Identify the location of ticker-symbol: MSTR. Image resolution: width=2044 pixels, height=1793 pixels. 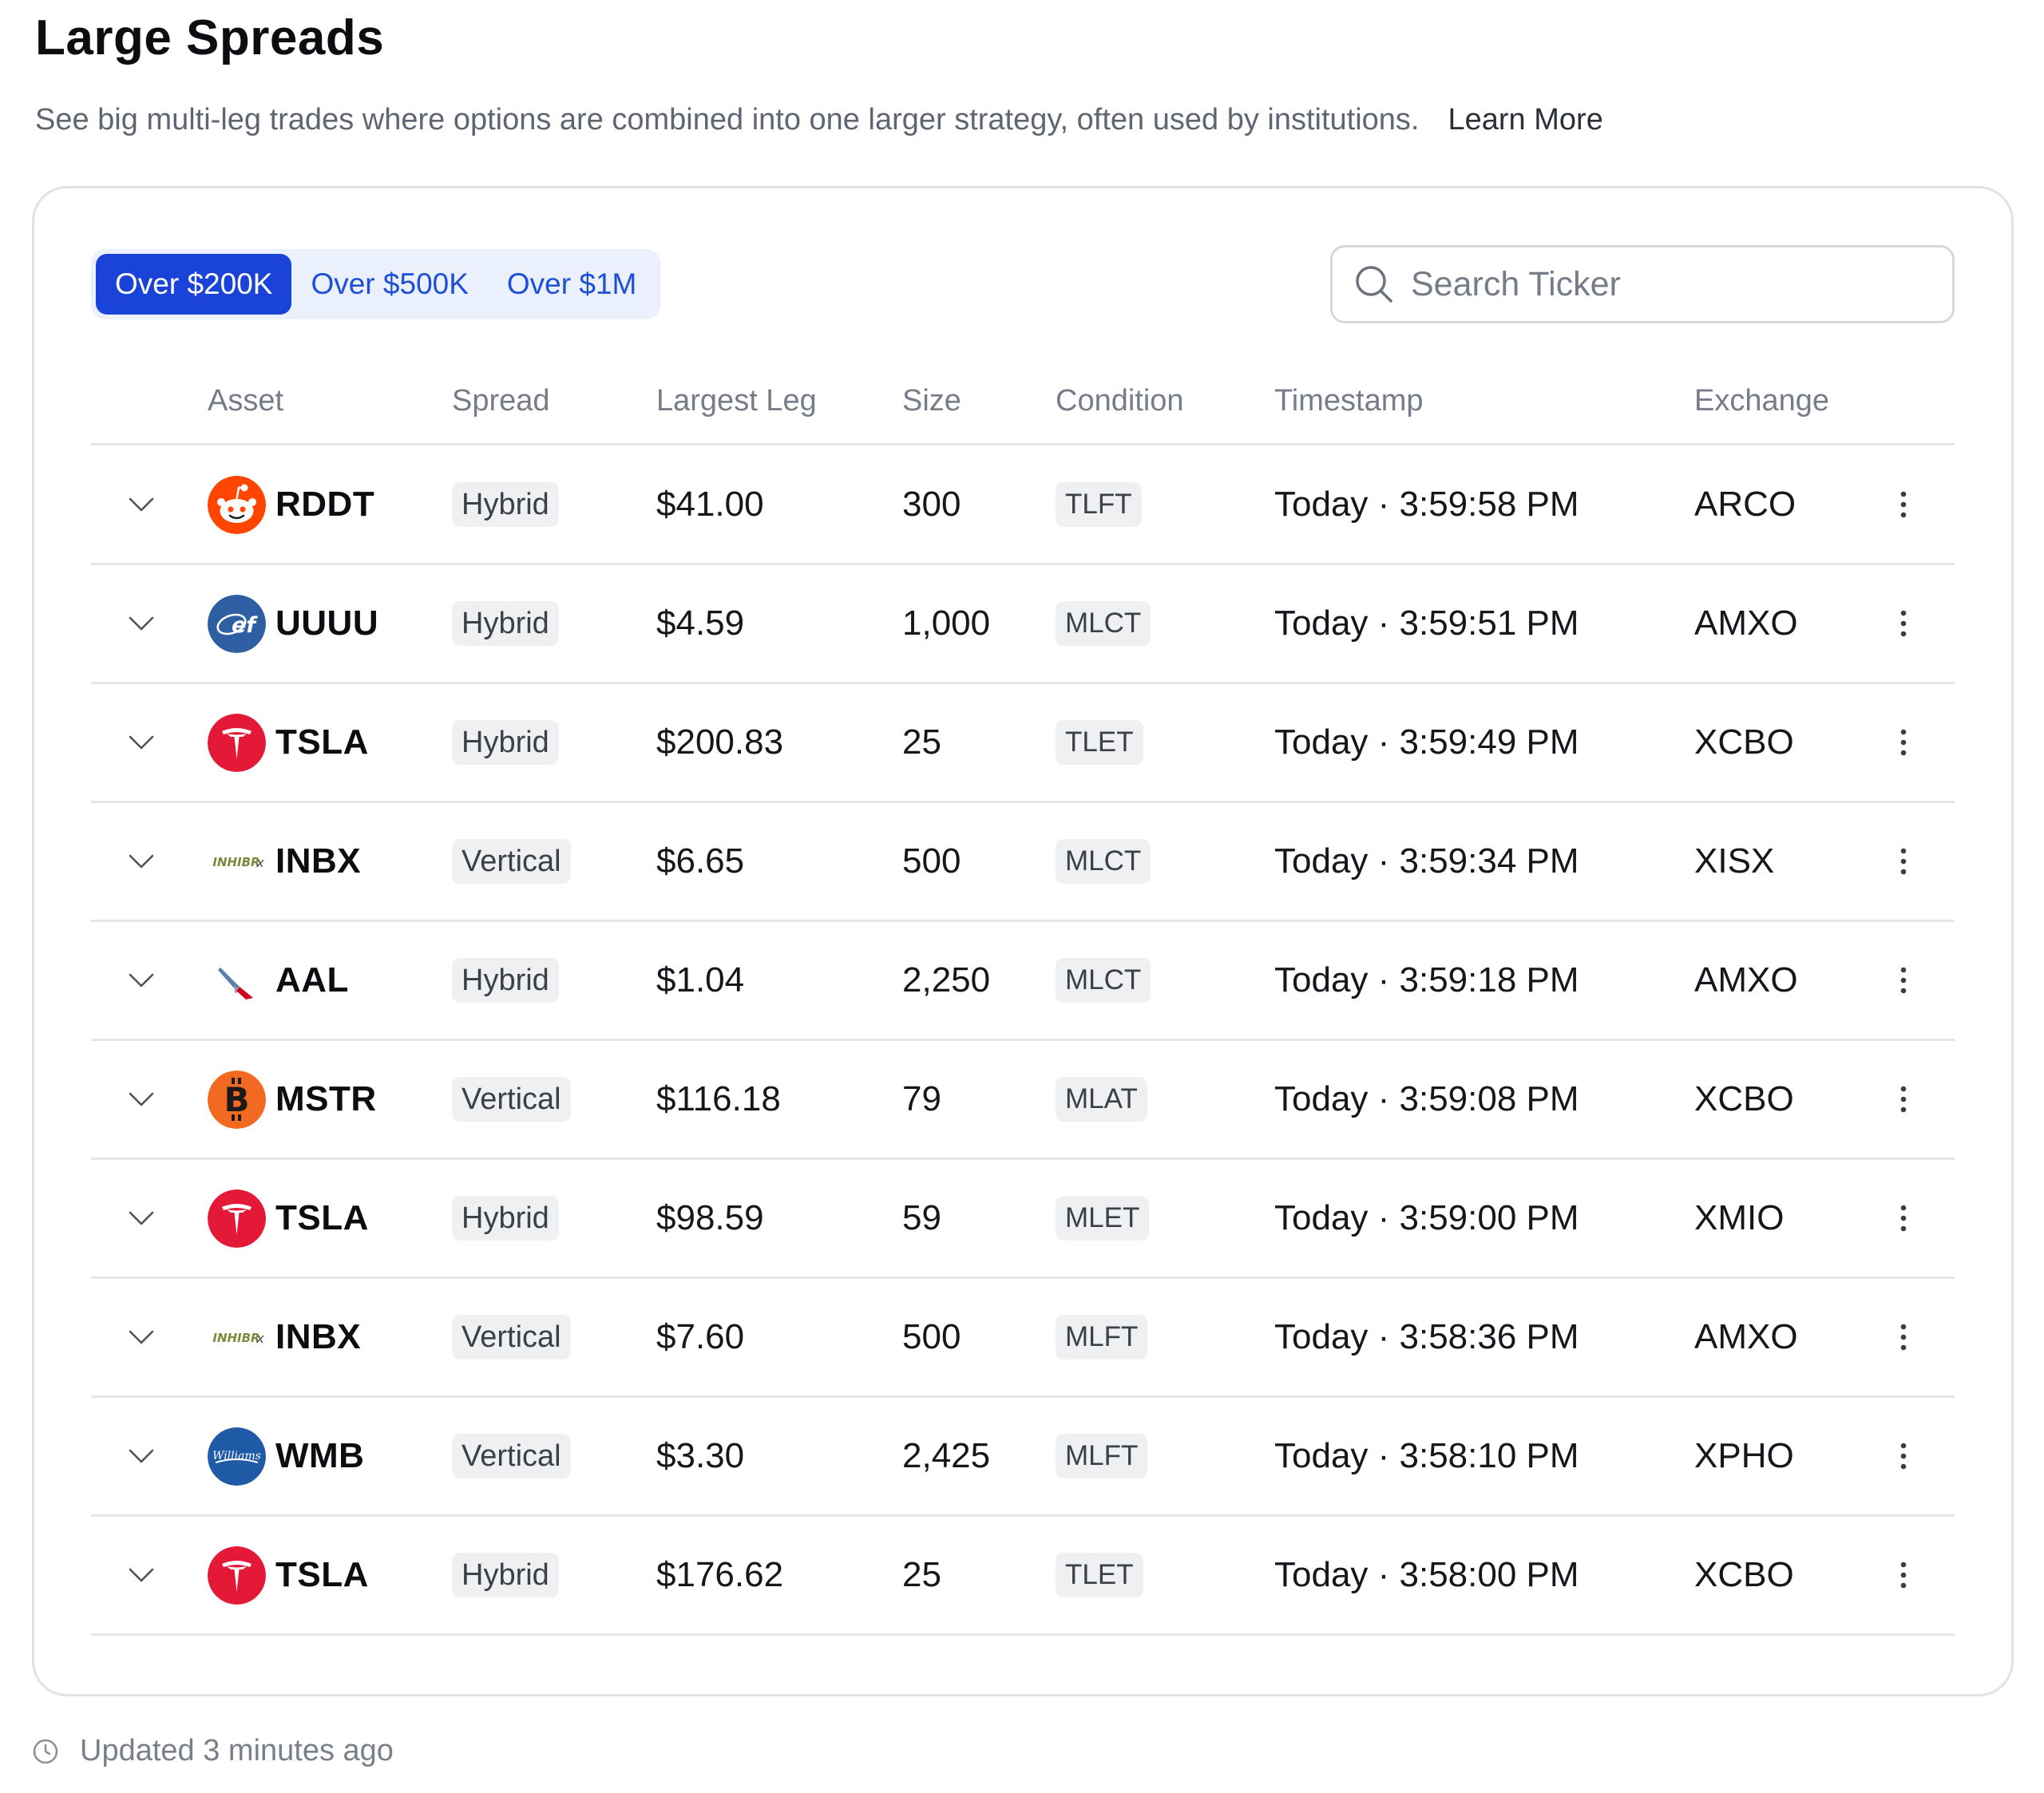
(326, 1098).